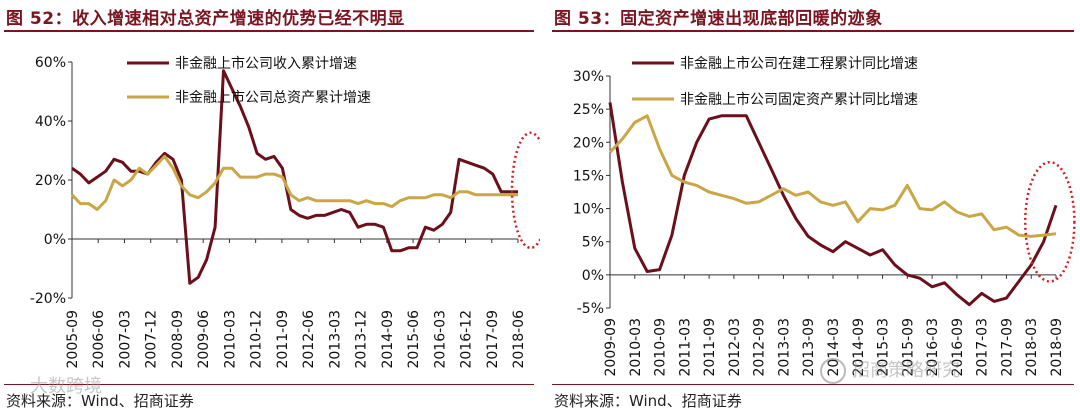  Describe the element at coordinates (362, 339) in the screenshot. I see `x-tick-label: 2013-12` at that location.